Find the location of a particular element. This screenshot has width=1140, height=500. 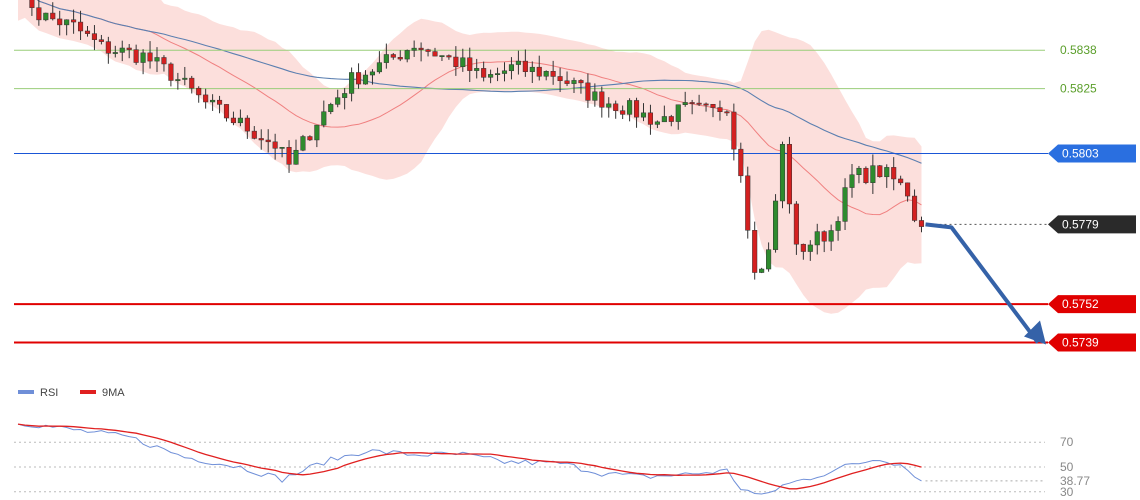

pivot-price-tag: 0.5803 is located at coordinates (1092, 153).